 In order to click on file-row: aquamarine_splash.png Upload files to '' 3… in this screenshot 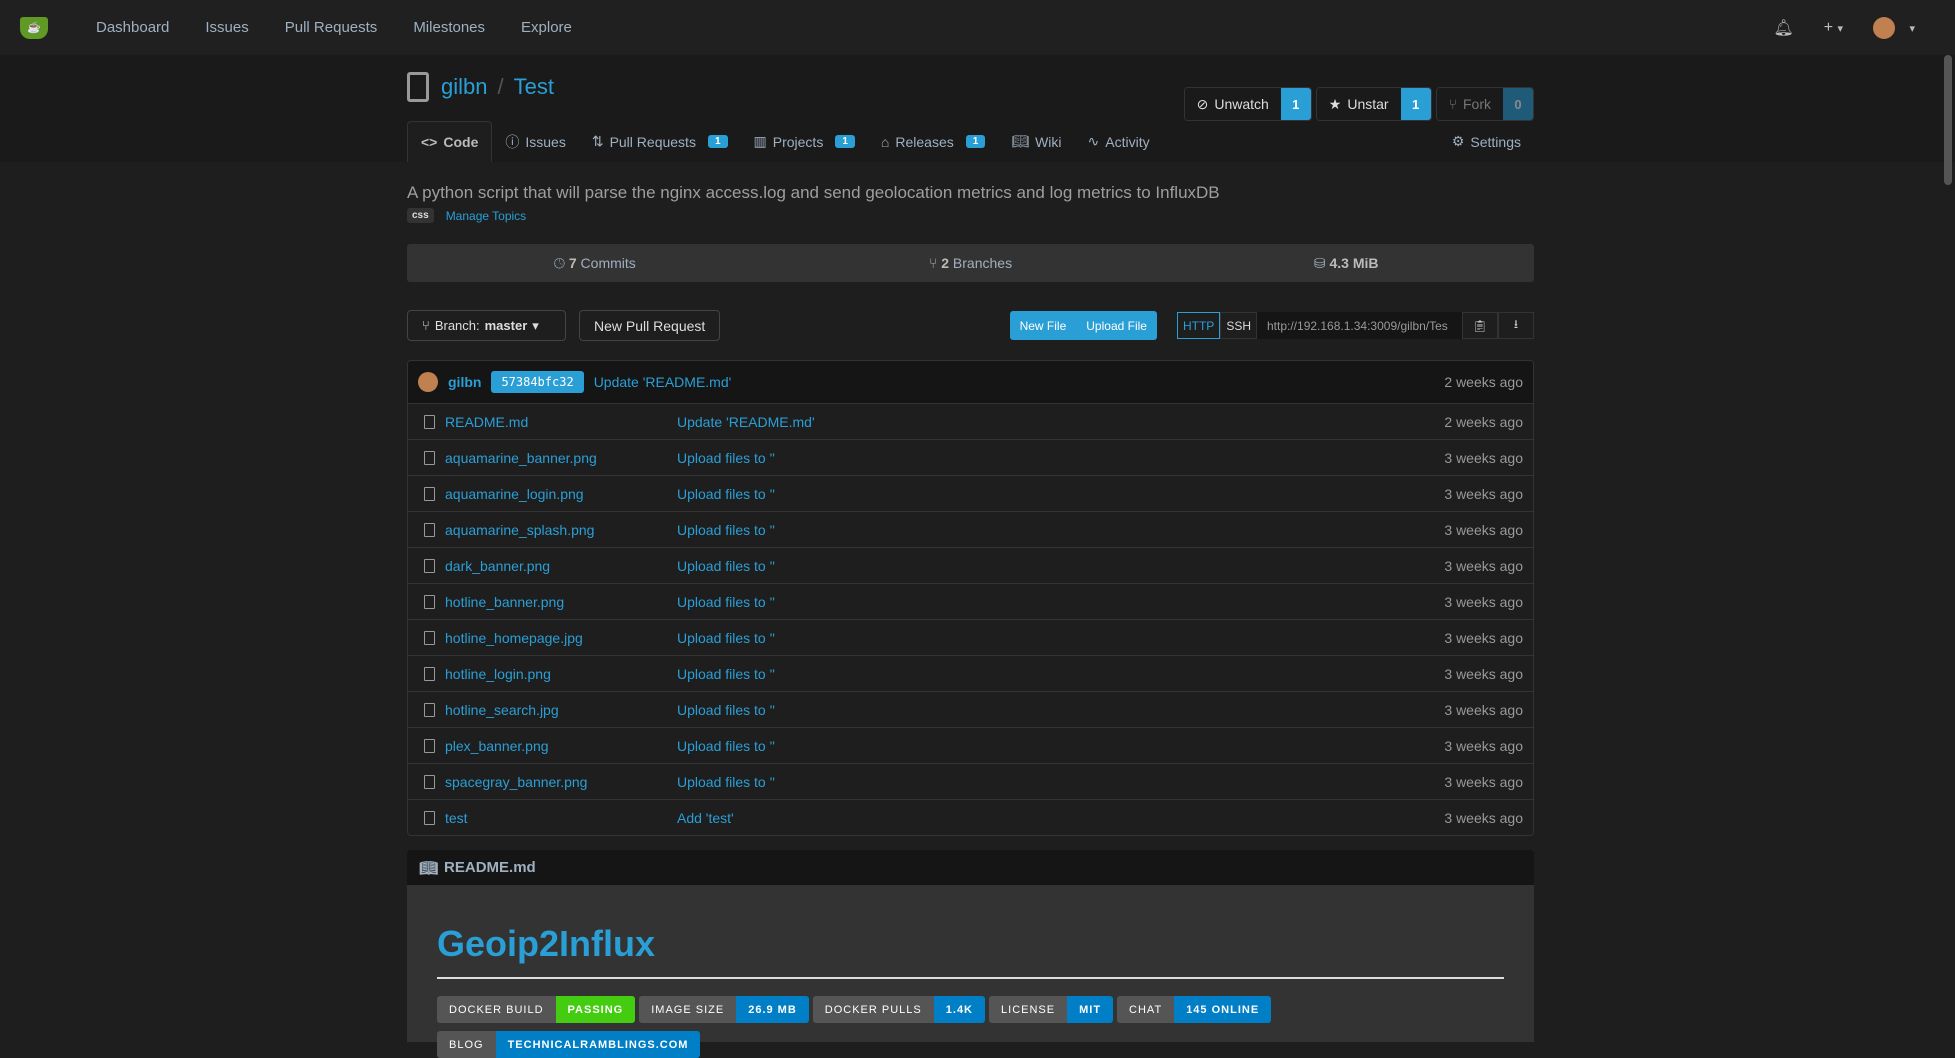, I will do `click(970, 529)`.